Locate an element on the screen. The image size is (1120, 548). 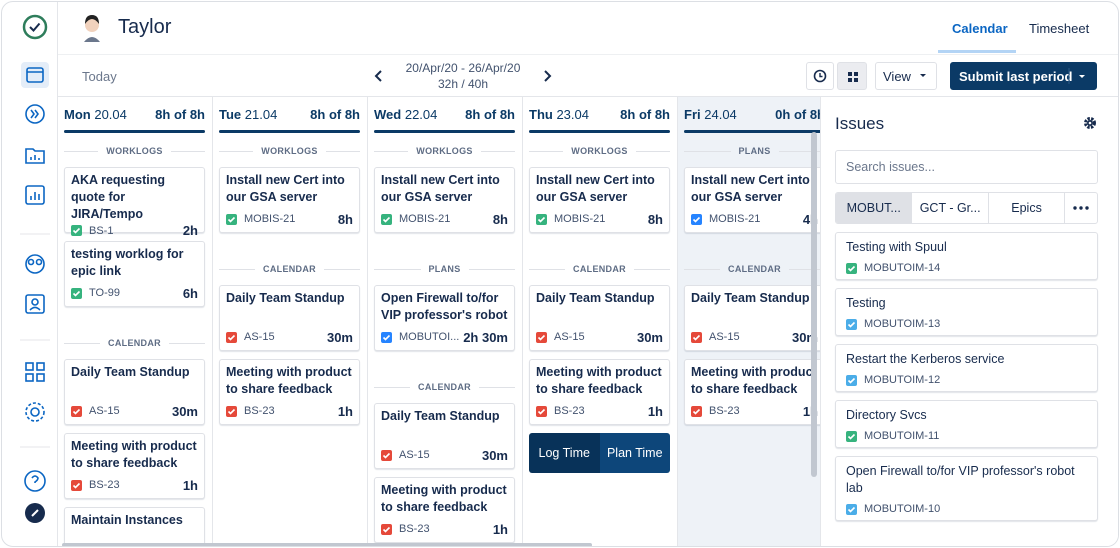
worklog-card: Maintain Instances is located at coordinates (134, 526).